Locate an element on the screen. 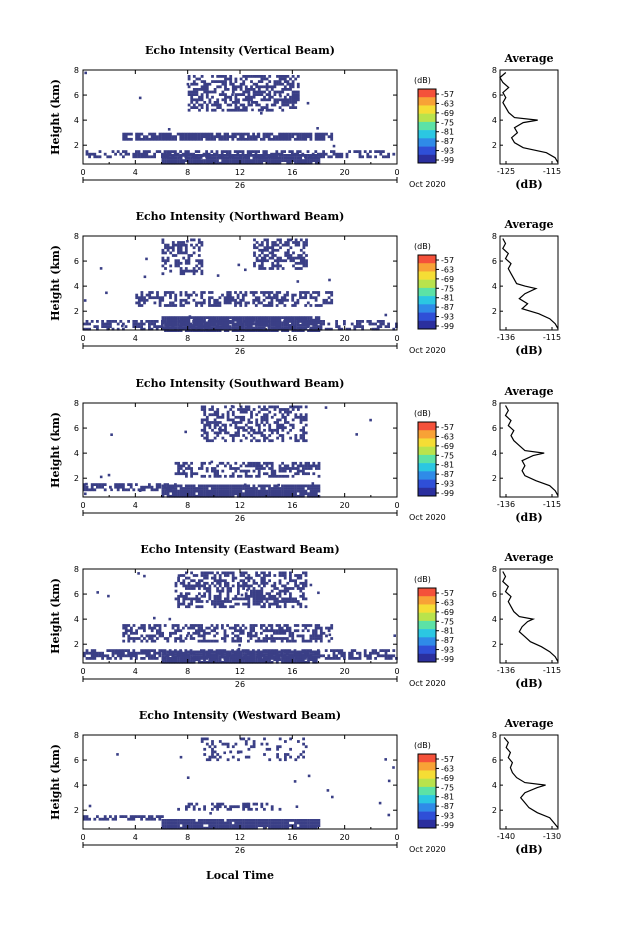 The width and height of the screenshot is (617, 929). colorbar-swatch is located at coordinates (427, 300).